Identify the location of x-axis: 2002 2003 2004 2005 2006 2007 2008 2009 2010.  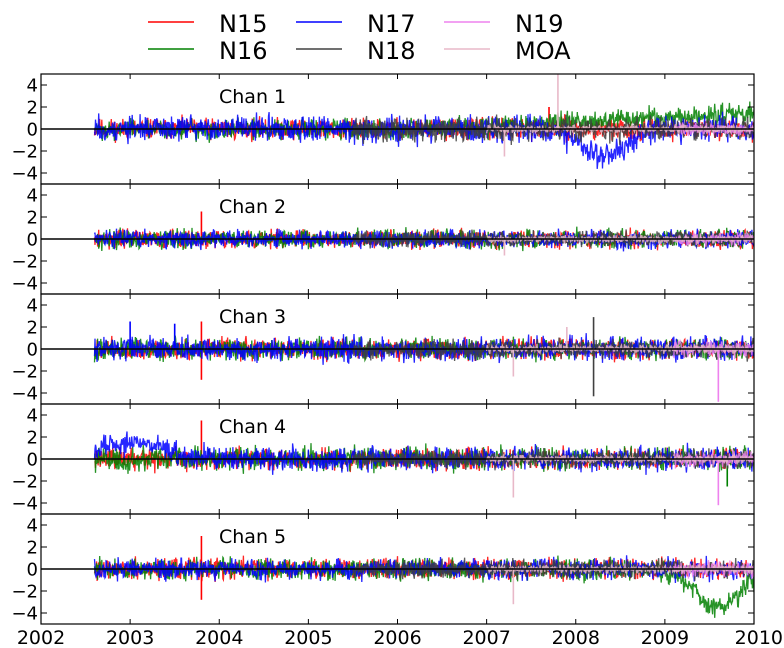
(400, 637).